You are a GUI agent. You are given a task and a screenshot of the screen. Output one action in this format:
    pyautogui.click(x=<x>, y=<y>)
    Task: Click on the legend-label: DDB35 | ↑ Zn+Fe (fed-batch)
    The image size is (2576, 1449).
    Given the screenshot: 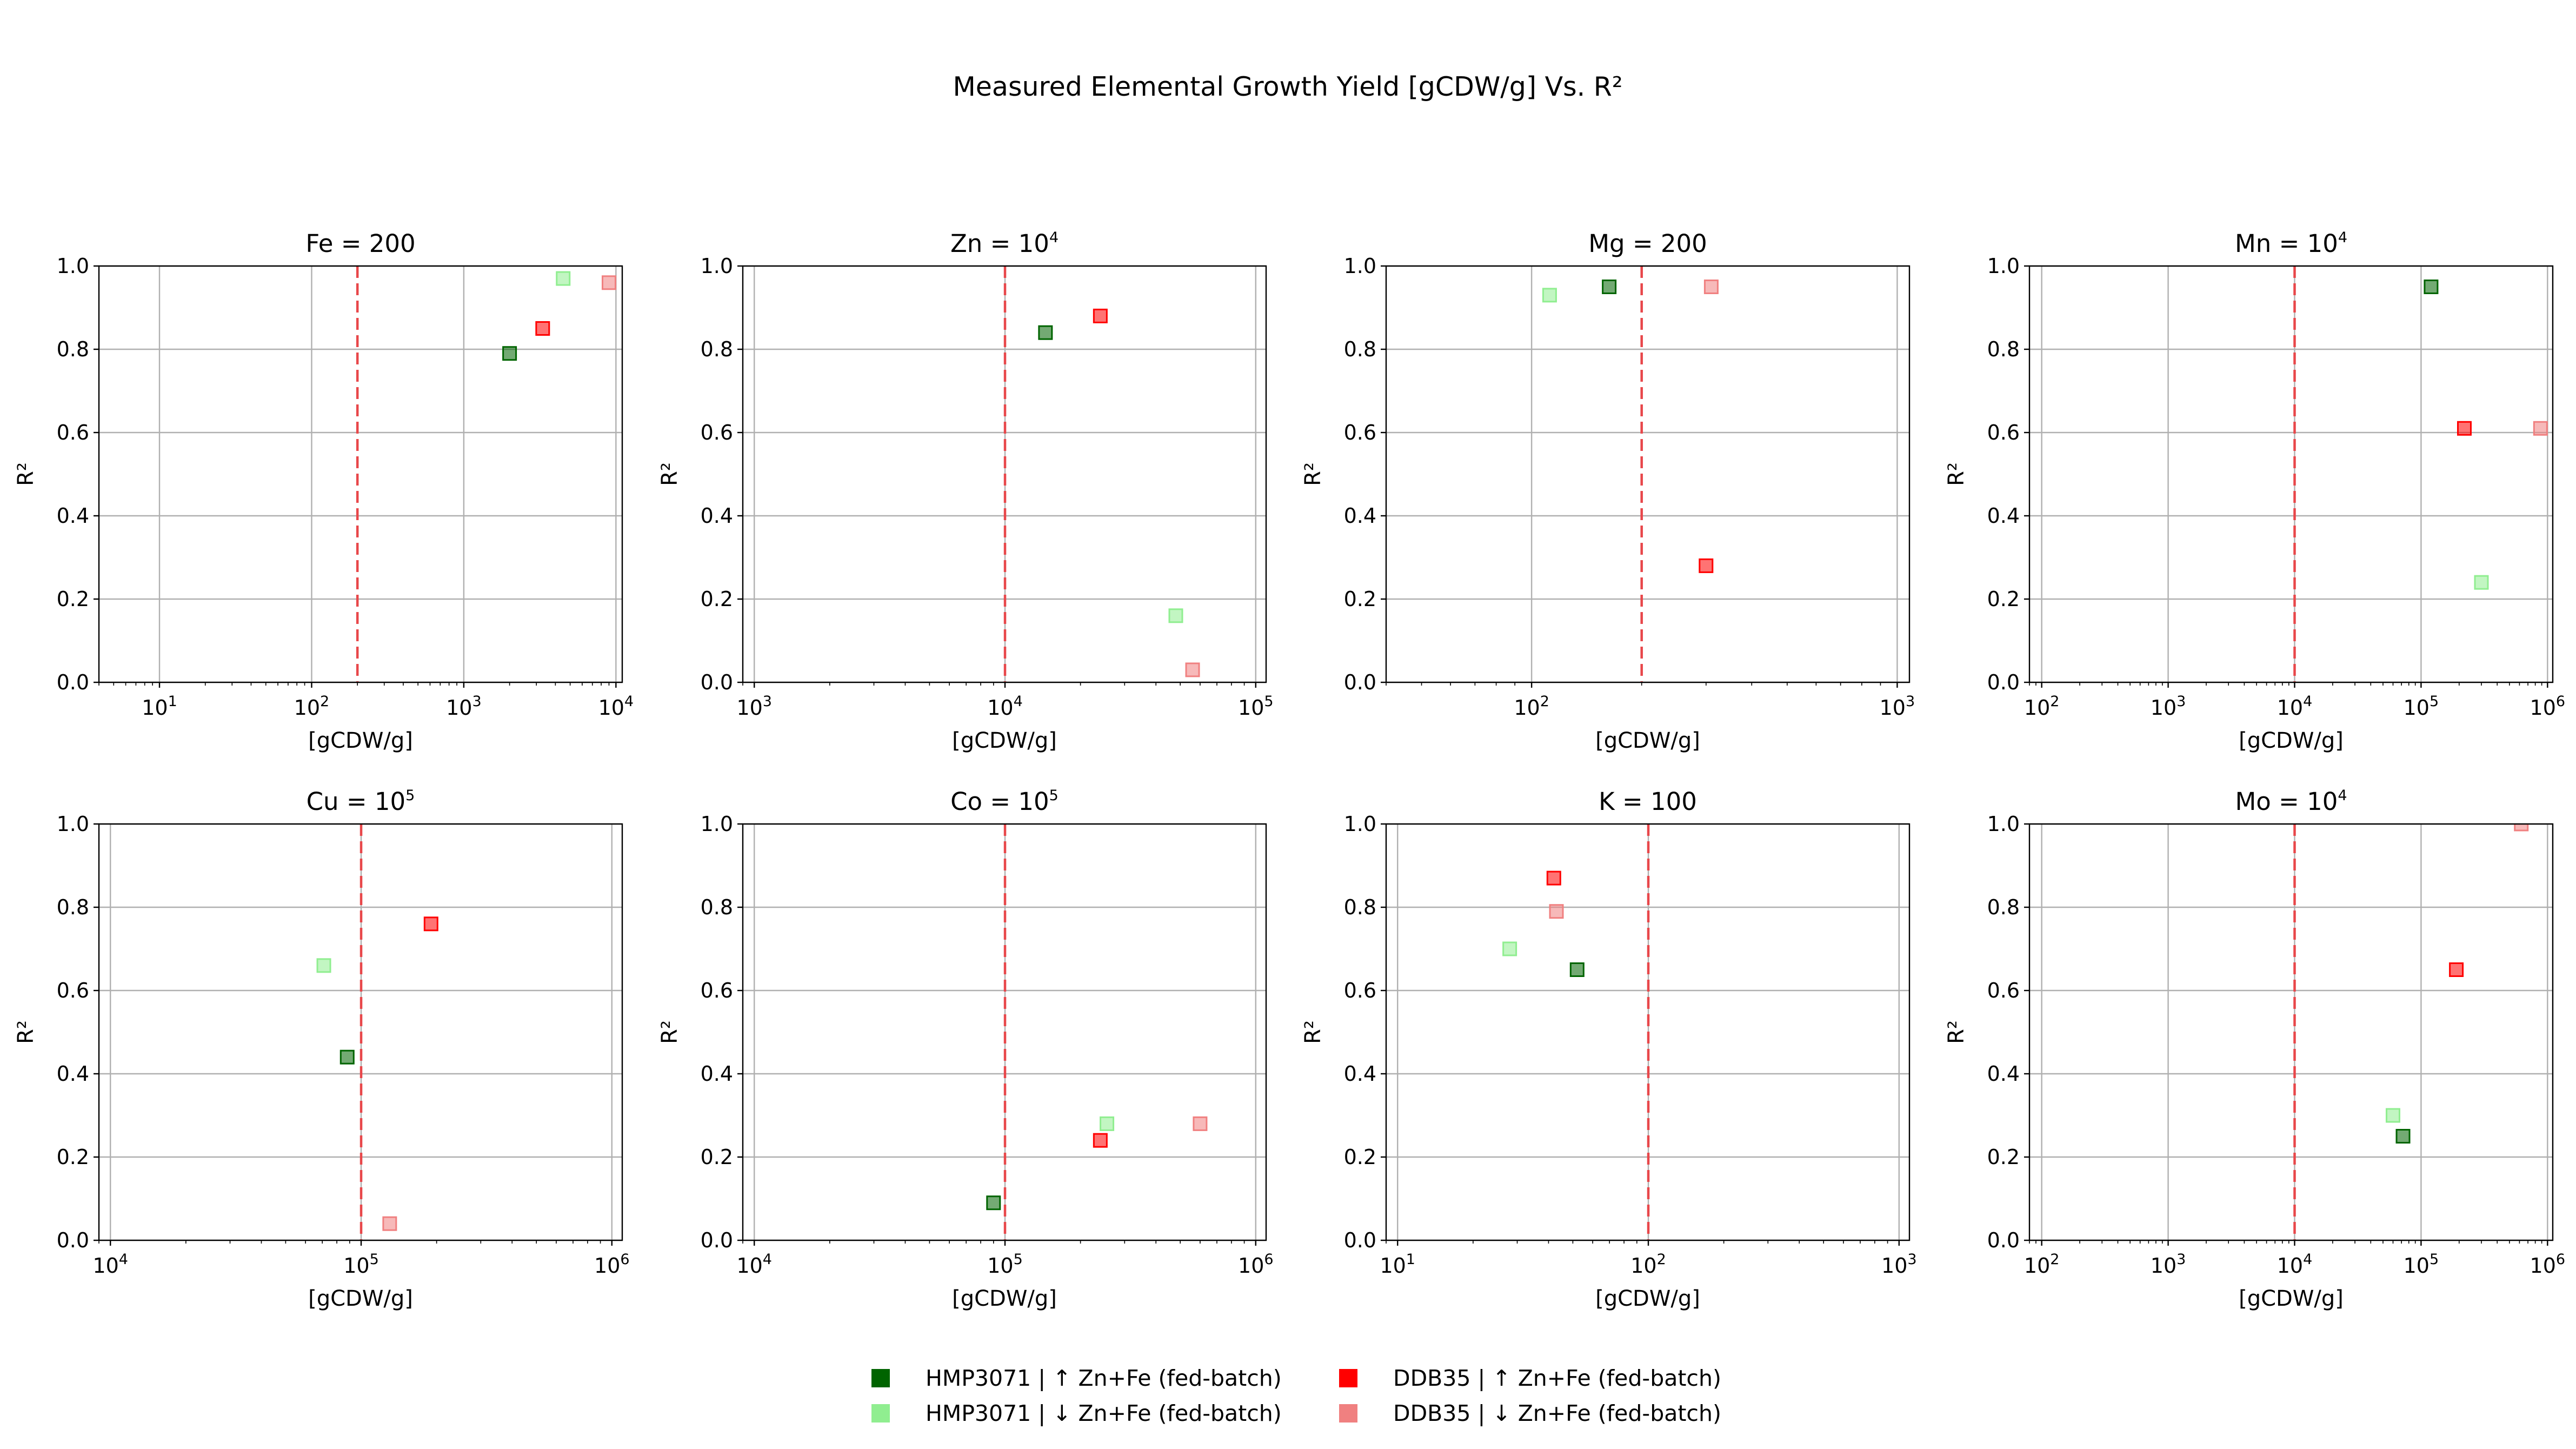 What is the action you would take?
    pyautogui.click(x=1557, y=1378)
    